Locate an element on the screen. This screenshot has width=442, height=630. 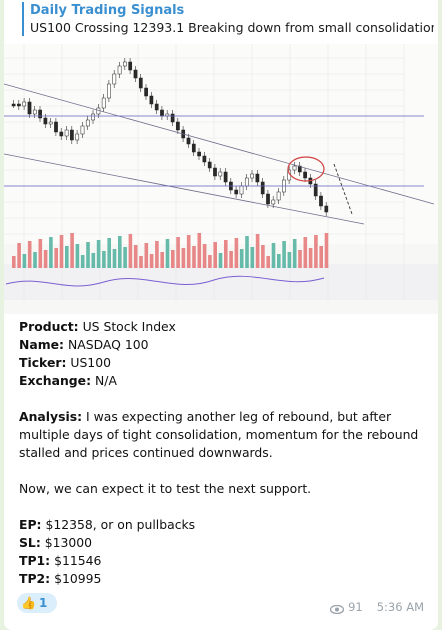
product-value: US Stock Index is located at coordinates (129, 326).